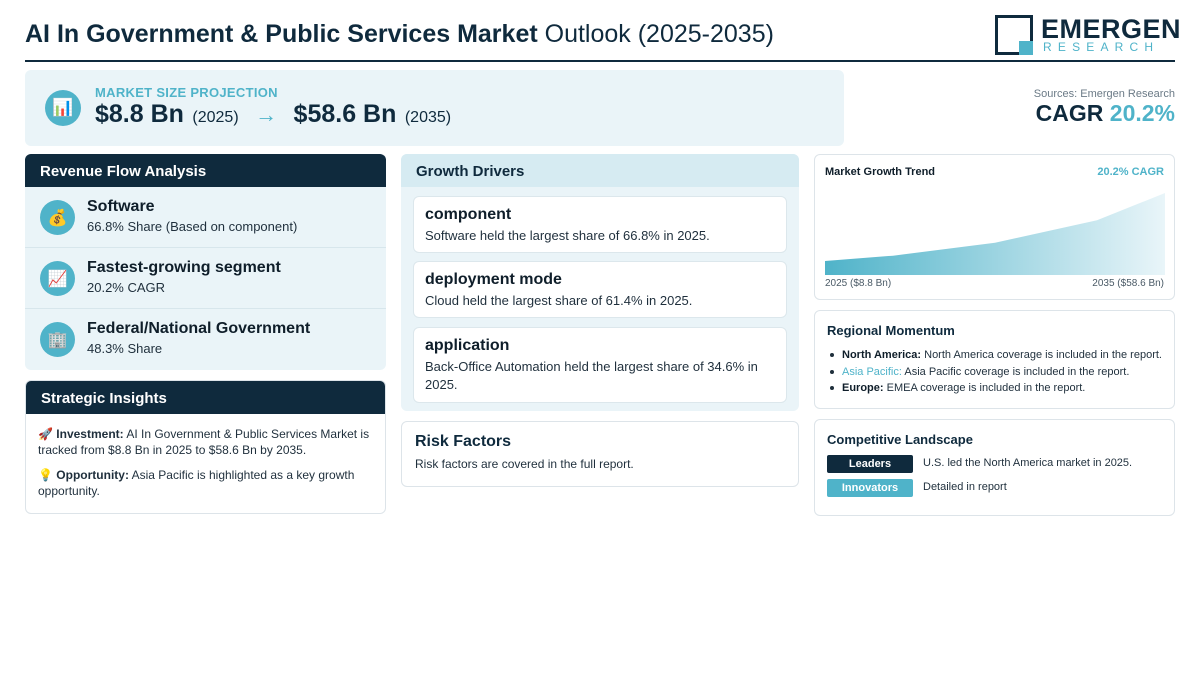  What do you see at coordinates (57, 339) in the screenshot?
I see `building-icon: 🏢` at bounding box center [57, 339].